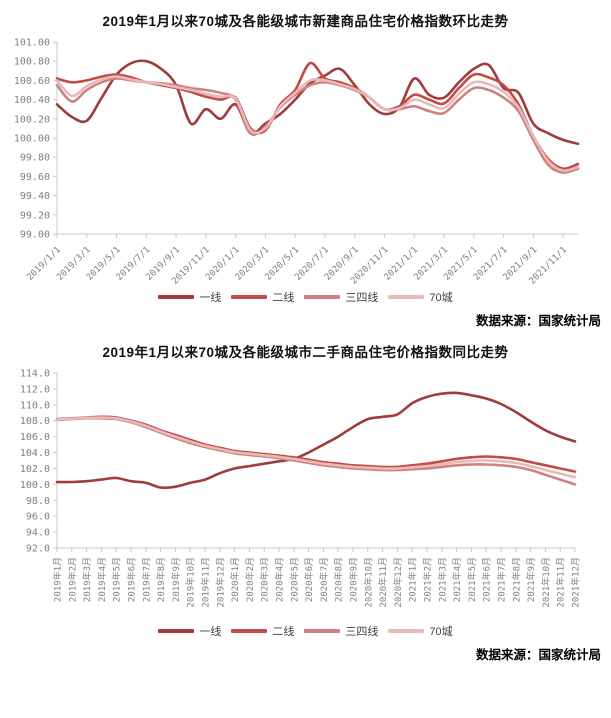 Image resolution: width=611 pixels, height=718 pixels. What do you see at coordinates (294, 579) in the screenshot?
I see `x-tick-label: 2020年5月` at bounding box center [294, 579].